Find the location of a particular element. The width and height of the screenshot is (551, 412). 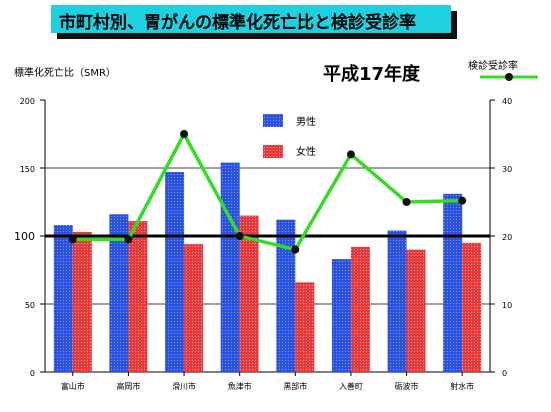

legend-male-label: 男性 is located at coordinates (306, 121).